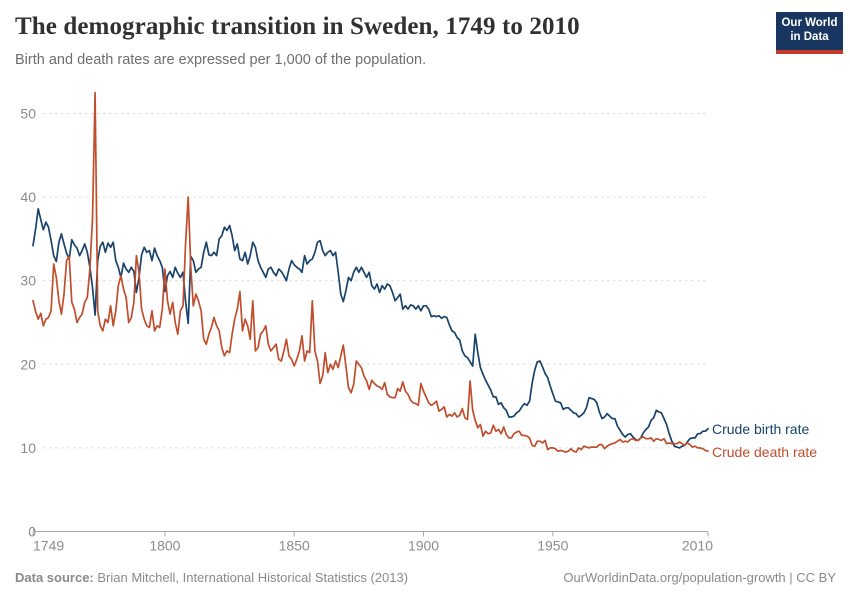 The width and height of the screenshot is (850, 600). What do you see at coordinates (552, 546) in the screenshot?
I see `x-tick-label-1950: 1950` at bounding box center [552, 546].